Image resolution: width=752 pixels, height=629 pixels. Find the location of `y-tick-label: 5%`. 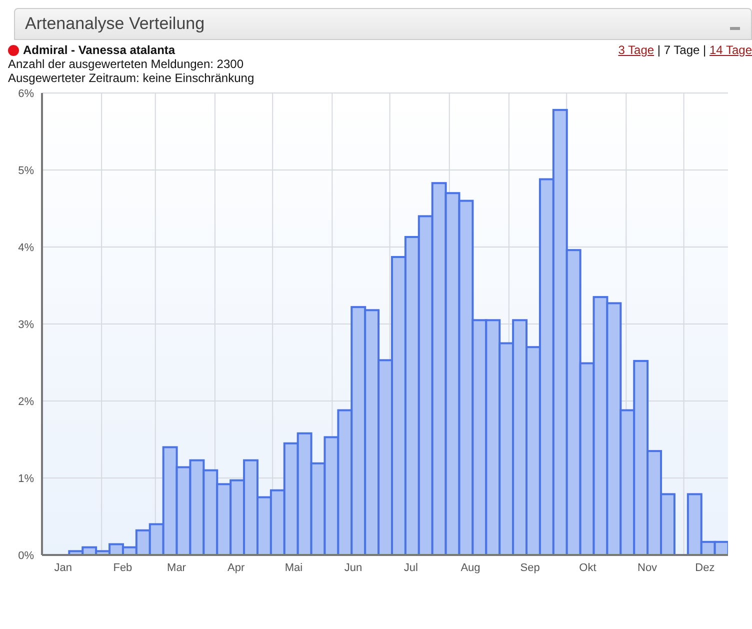

y-tick-label: 5% is located at coordinates (26, 170).